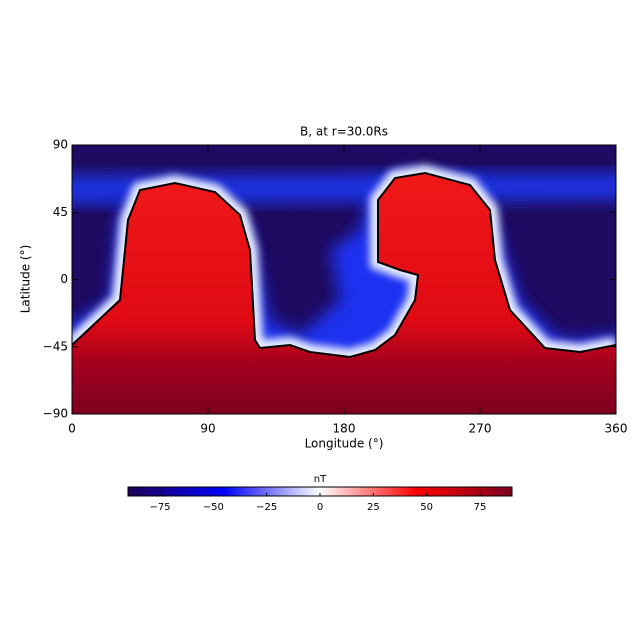 The image size is (640, 640). What do you see at coordinates (344, 429) in the screenshot?
I see `x-tick-label: 180` at bounding box center [344, 429].